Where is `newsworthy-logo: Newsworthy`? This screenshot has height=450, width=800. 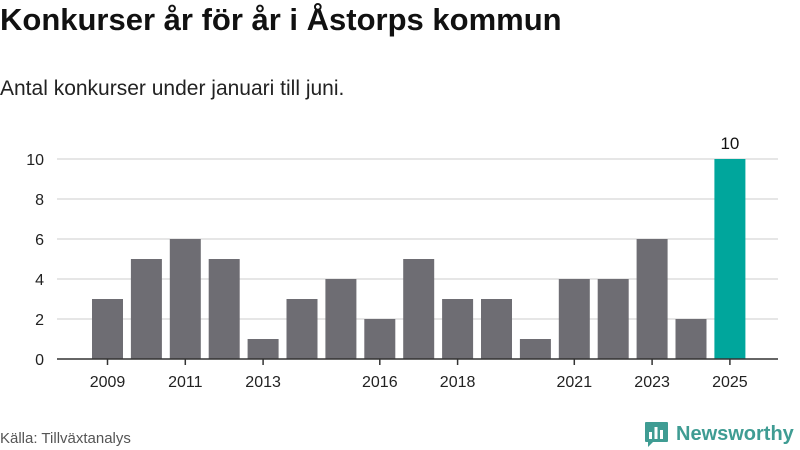
newsworthy-logo: Newsworthy is located at coordinates (719, 434).